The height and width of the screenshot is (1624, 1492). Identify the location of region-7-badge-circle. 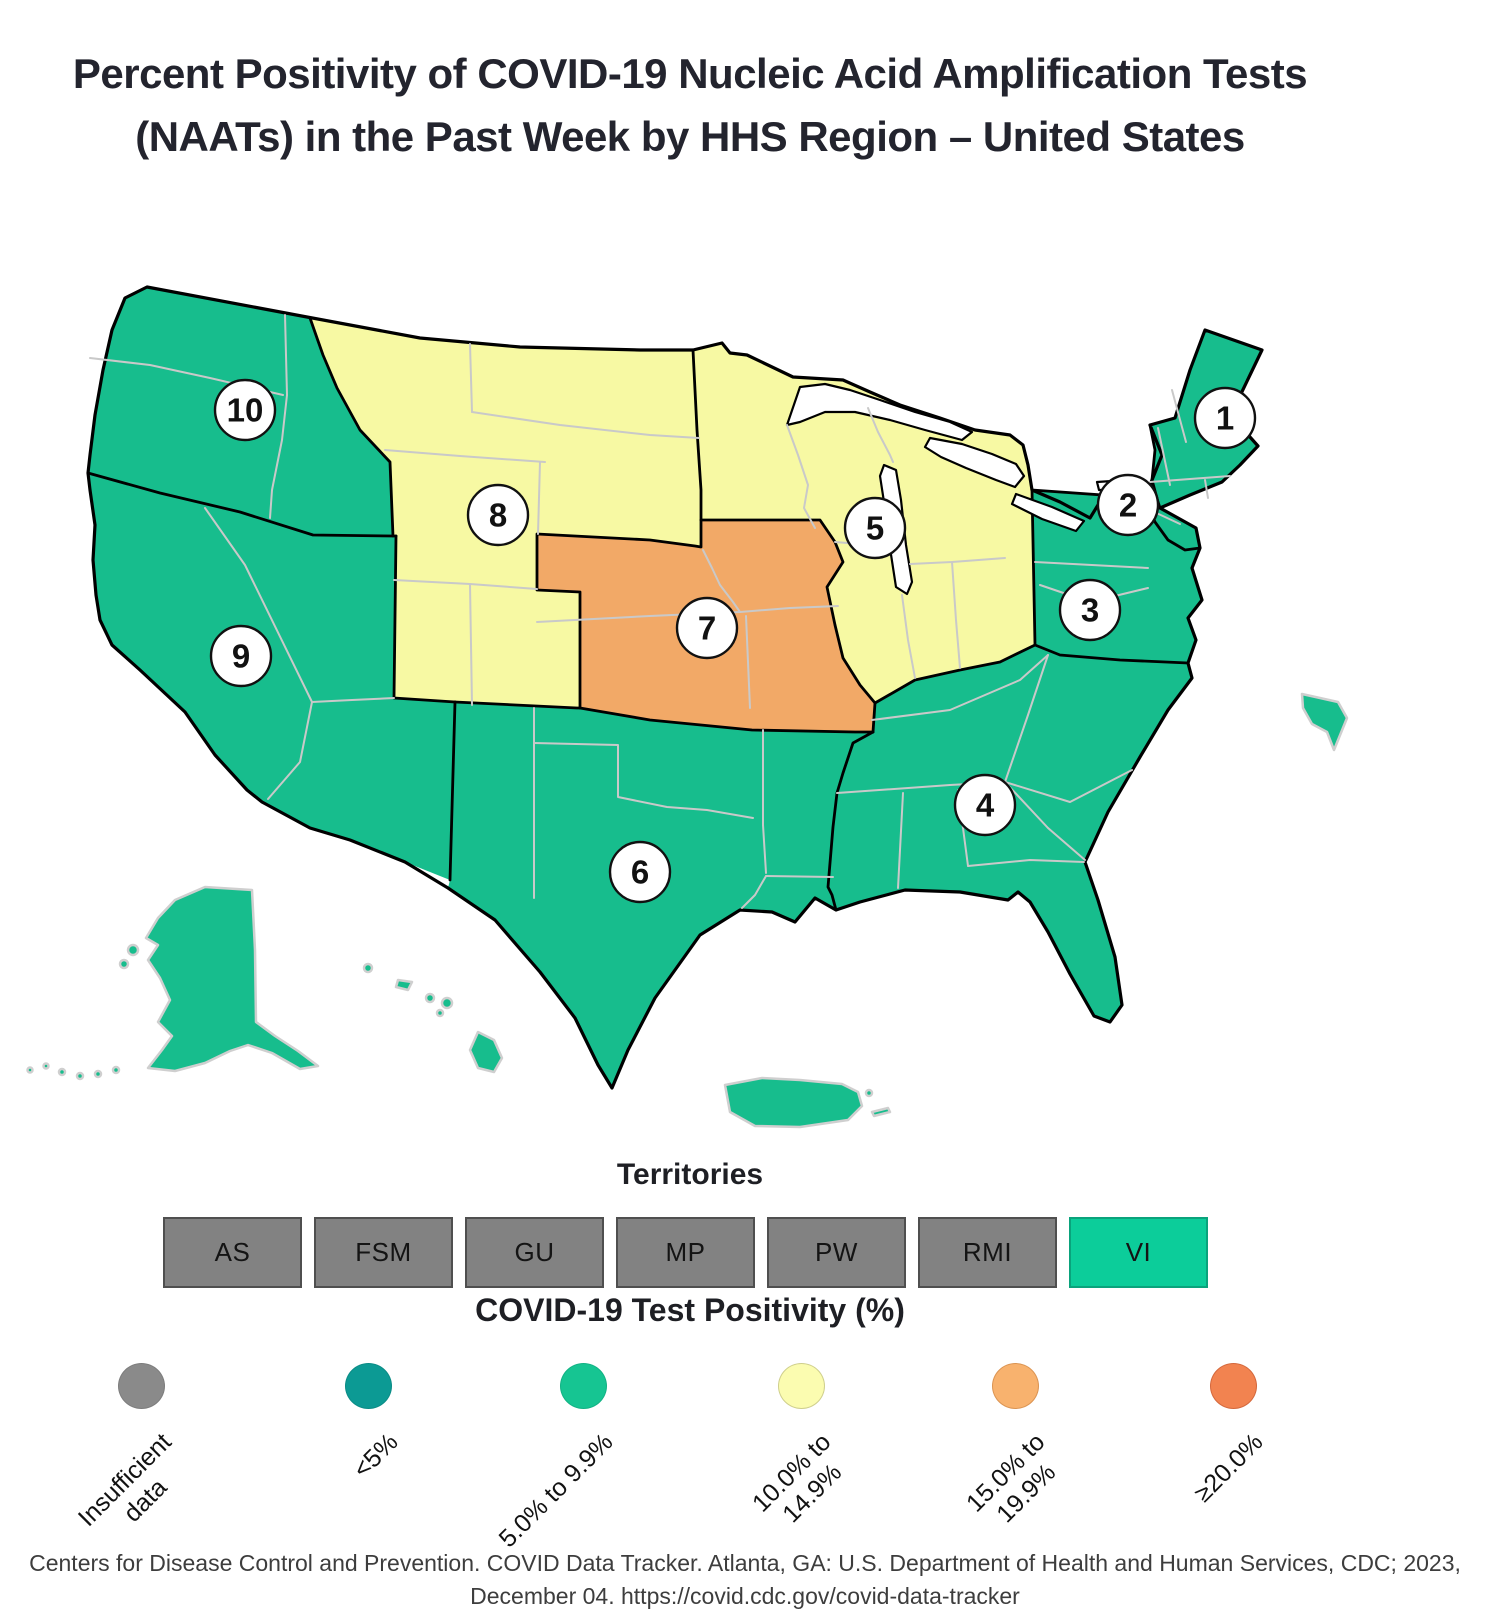
(707, 628).